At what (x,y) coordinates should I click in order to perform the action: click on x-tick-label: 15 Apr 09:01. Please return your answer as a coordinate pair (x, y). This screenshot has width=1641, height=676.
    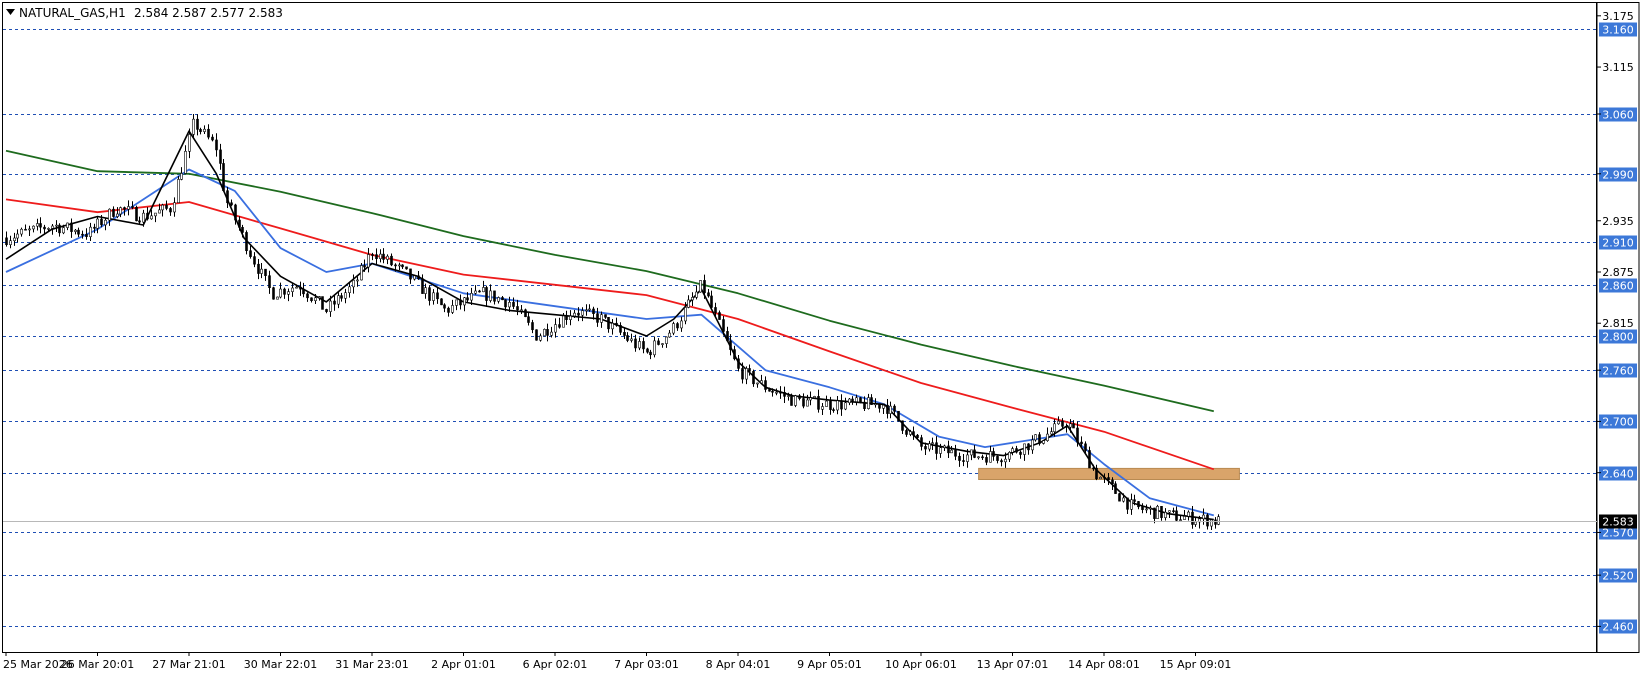
    Looking at the image, I should click on (1196, 664).